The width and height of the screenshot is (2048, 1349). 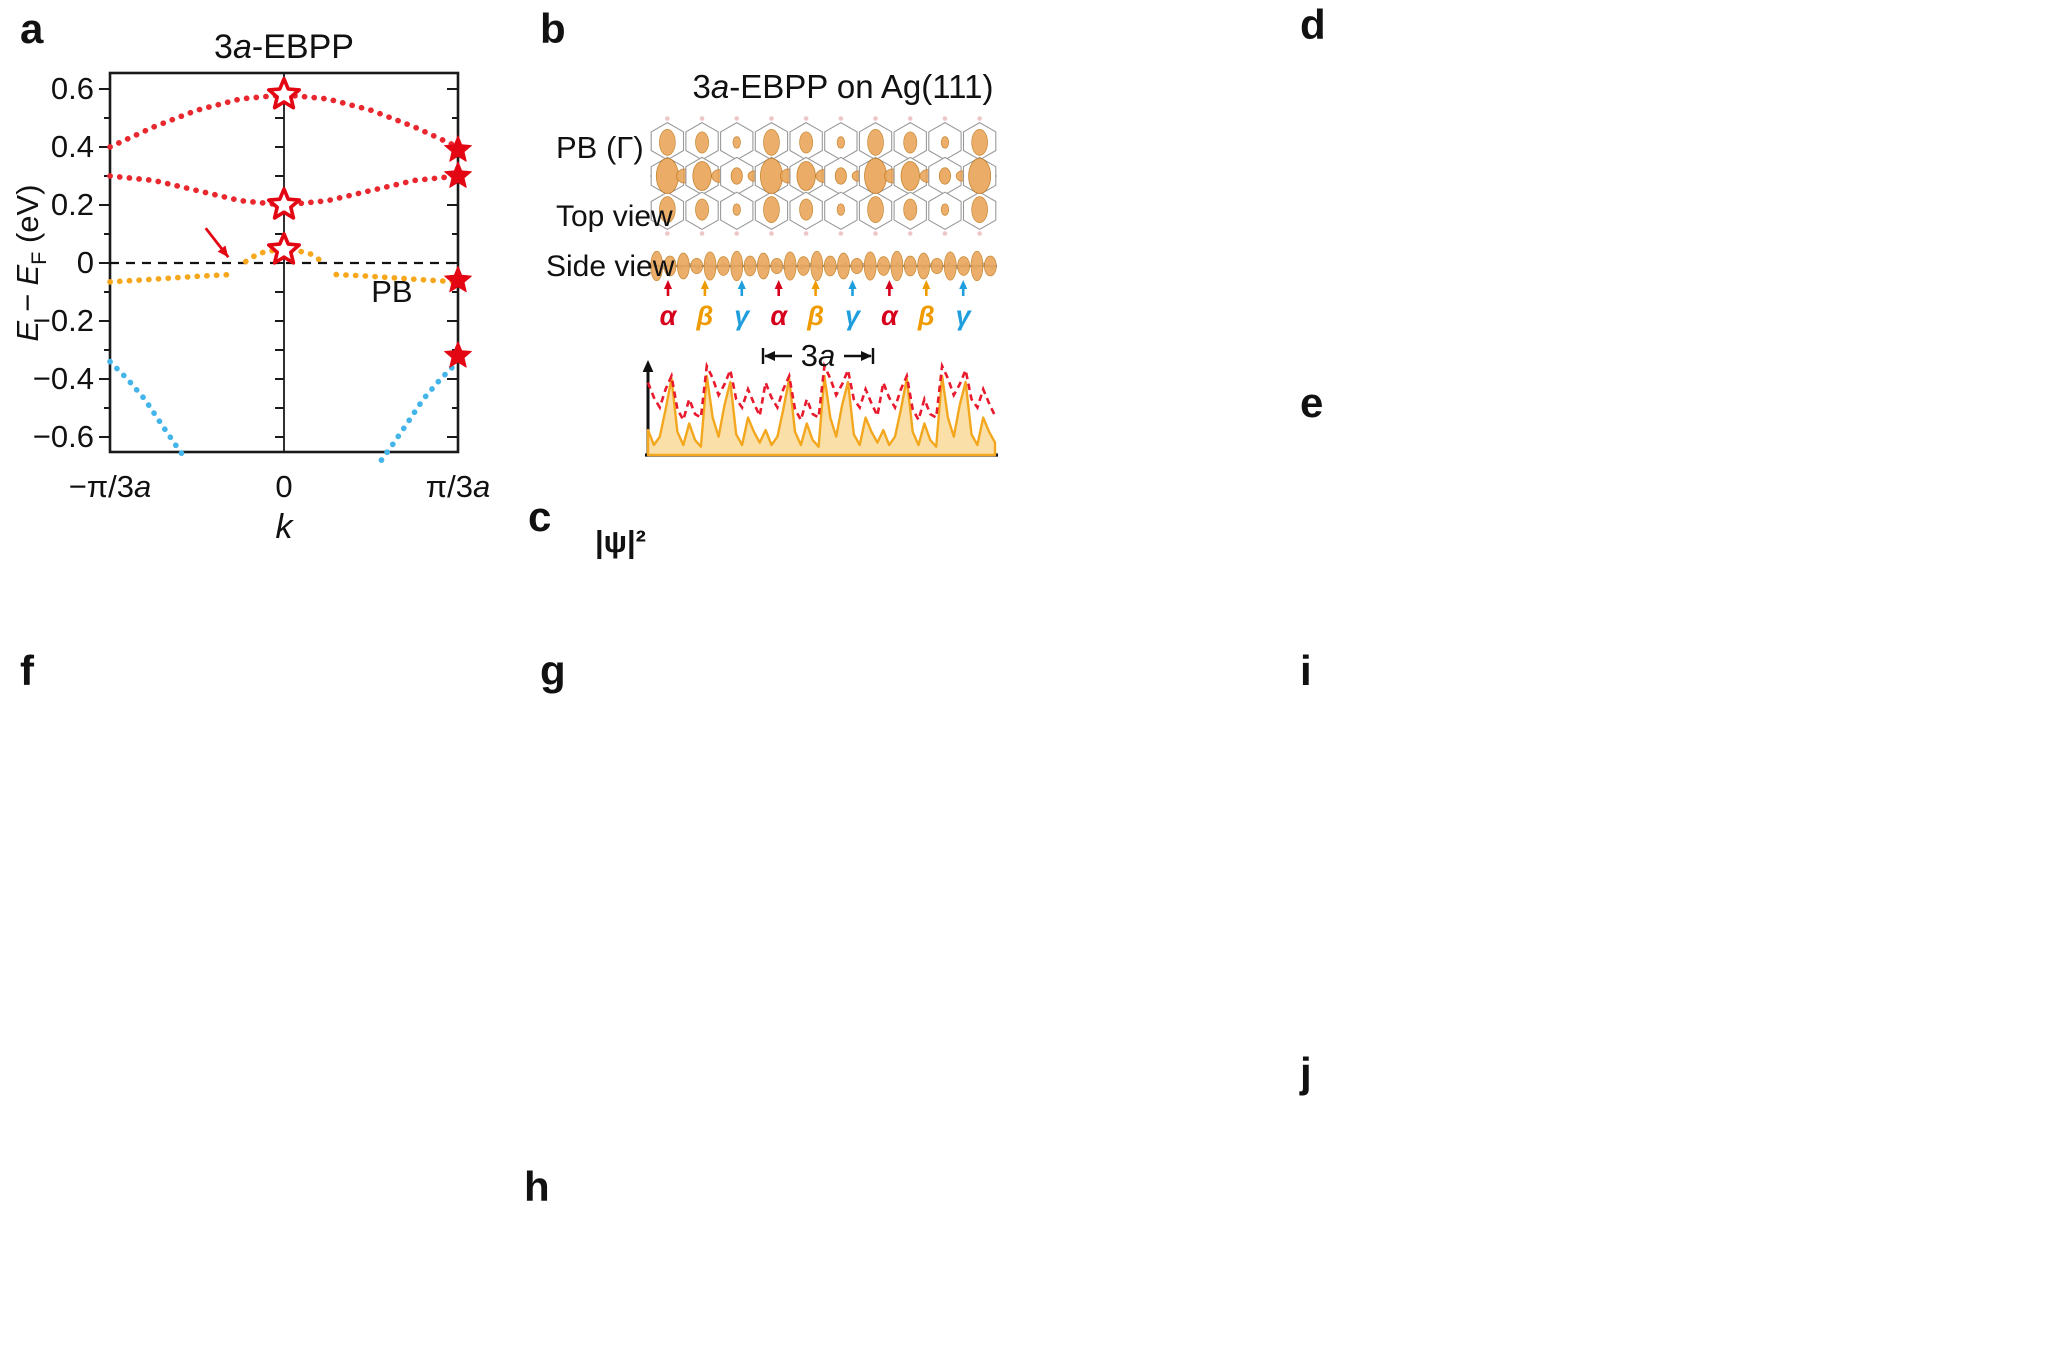 What do you see at coordinates (72, 88) in the screenshot?
I see `y-tick-label: 0.6` at bounding box center [72, 88].